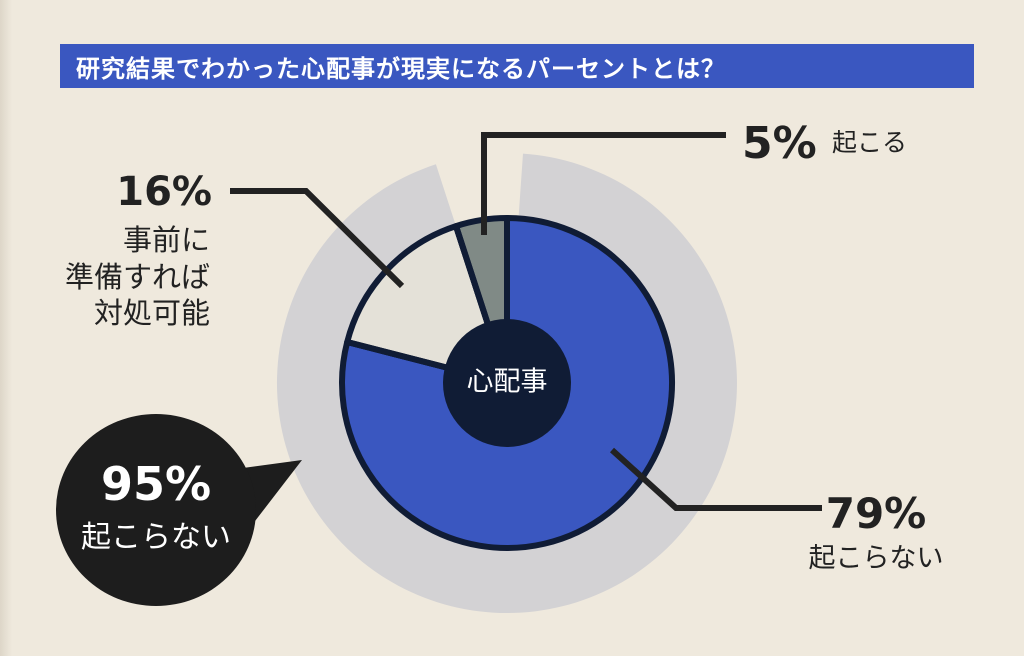  I want to click on center-label: 心配事, so click(507, 382).